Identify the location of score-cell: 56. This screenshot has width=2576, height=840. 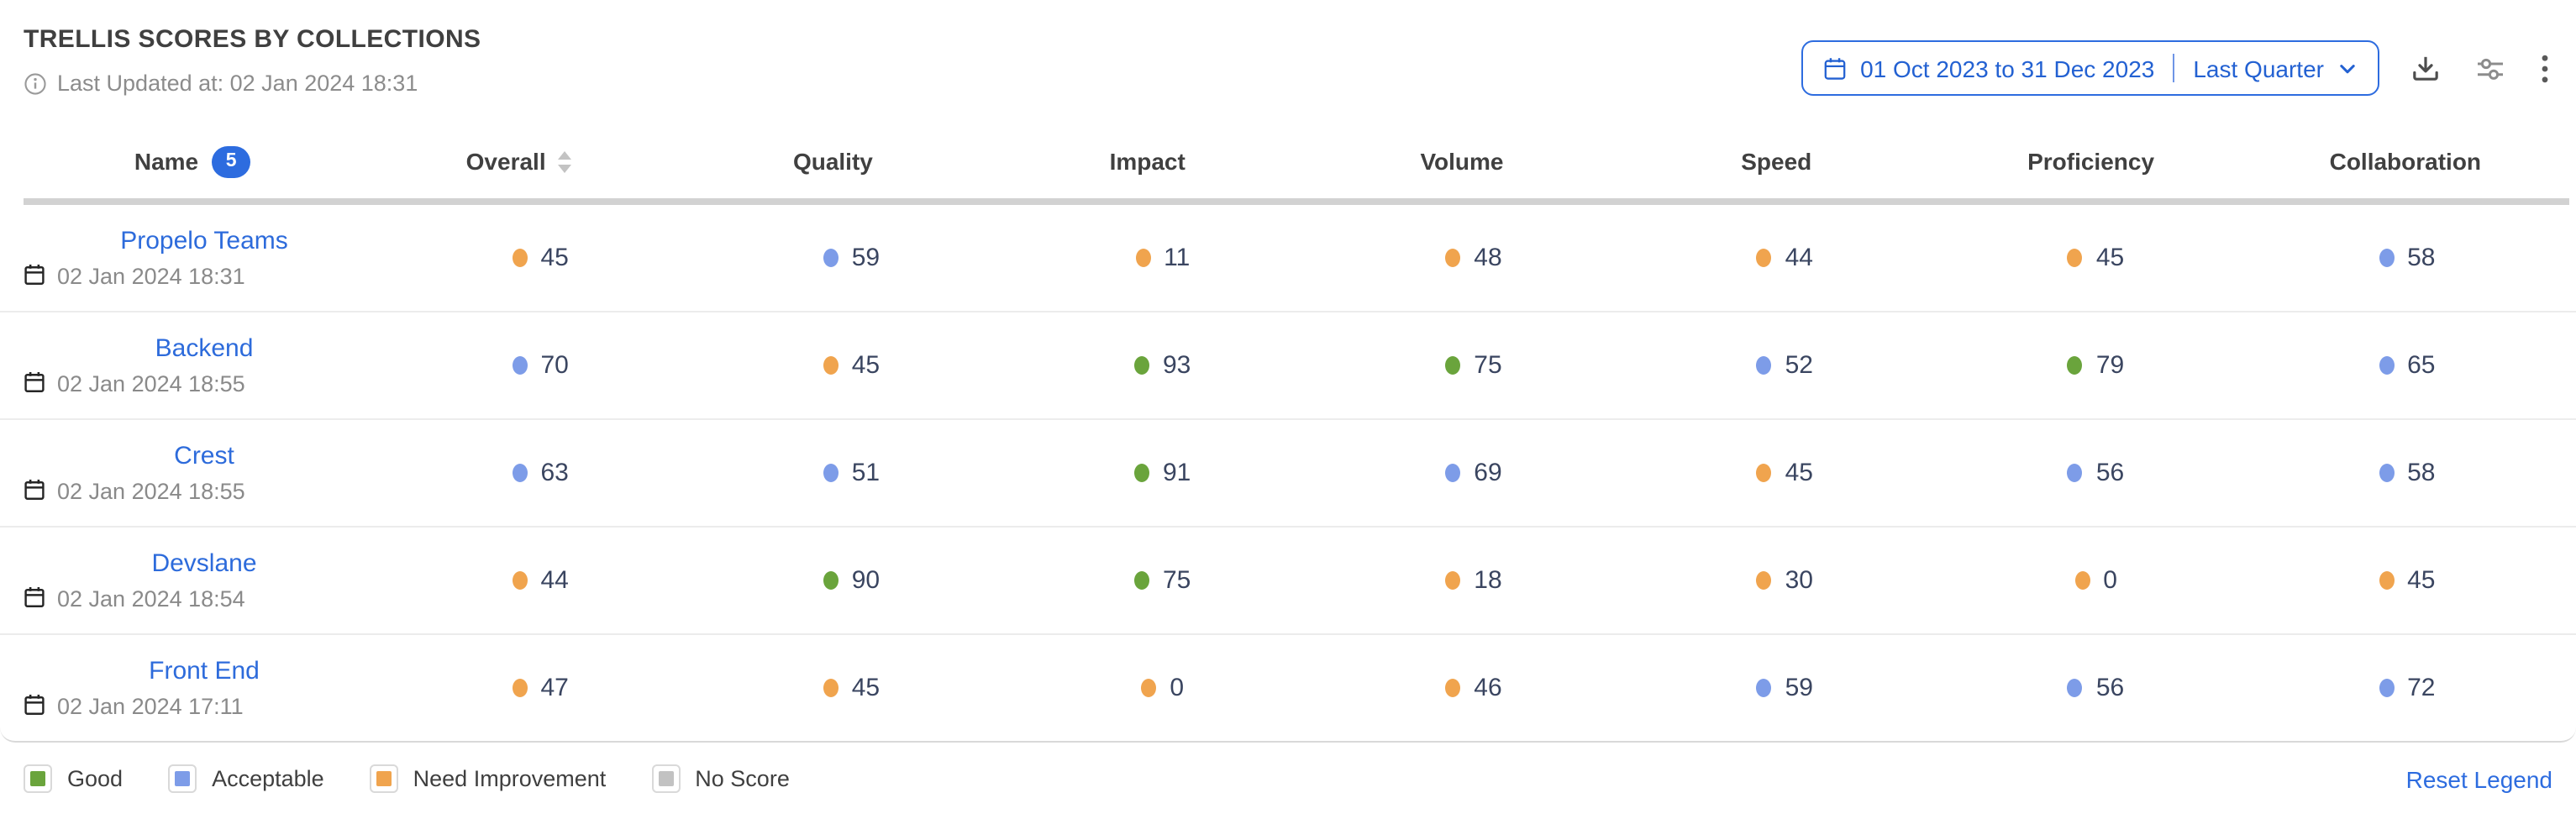
(2095, 688).